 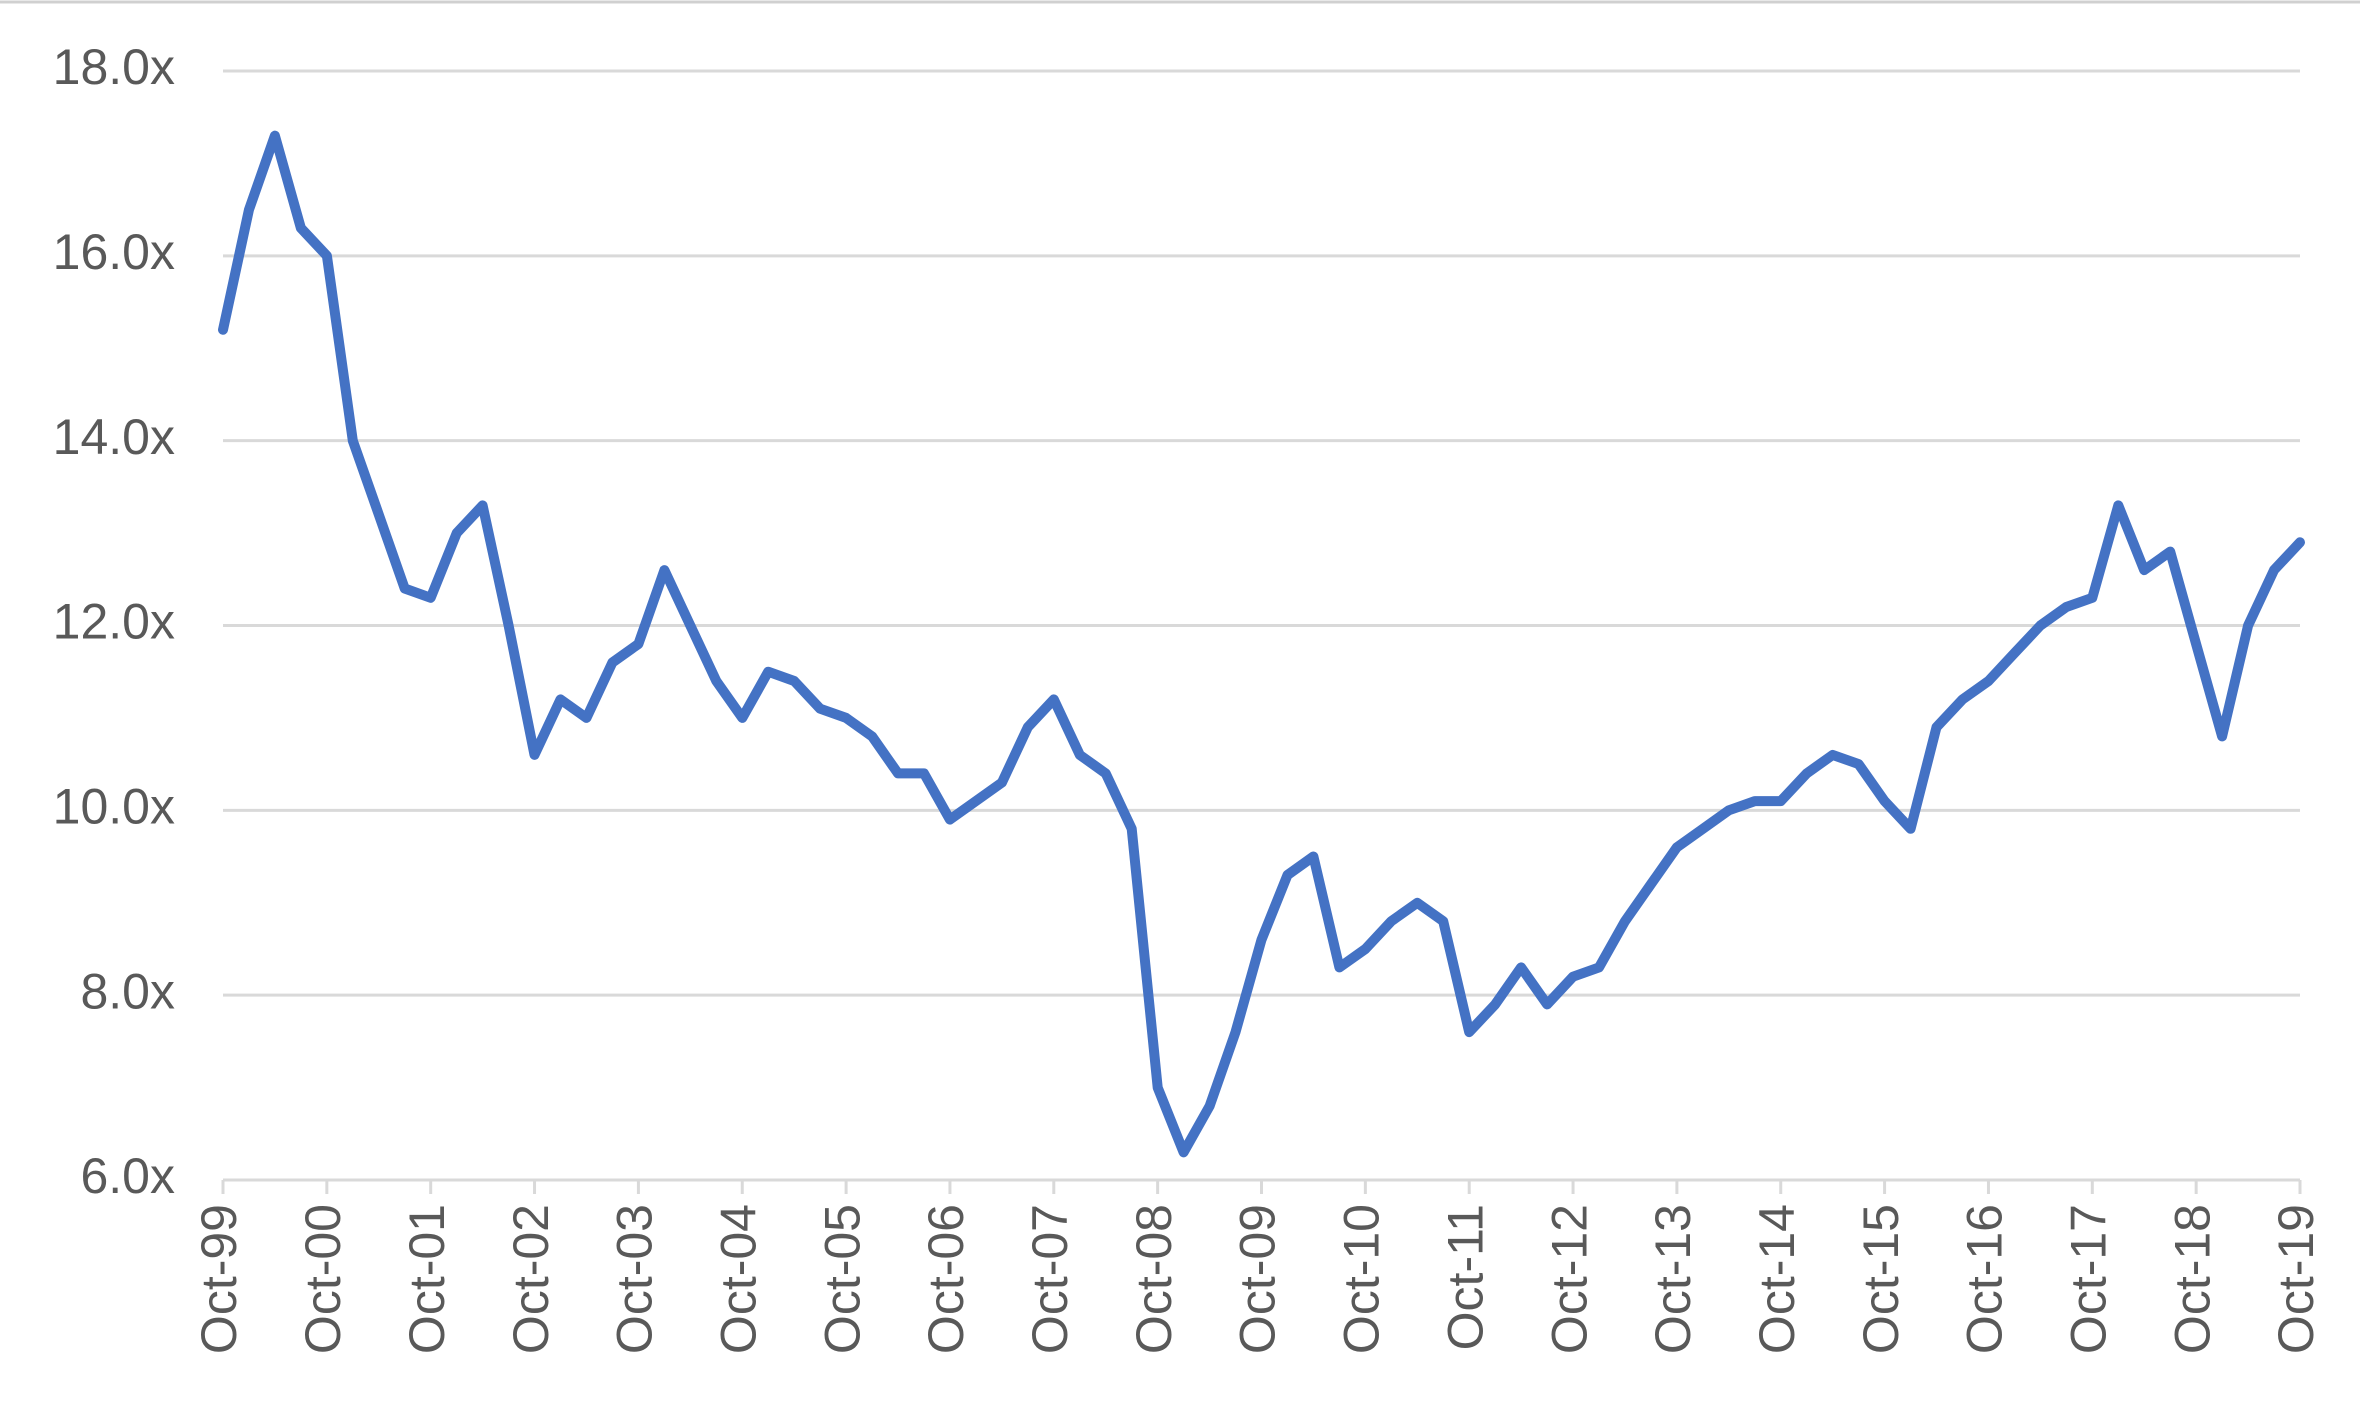 I want to click on x-tick-label: Oct-17, so click(x=2089, y=1279).